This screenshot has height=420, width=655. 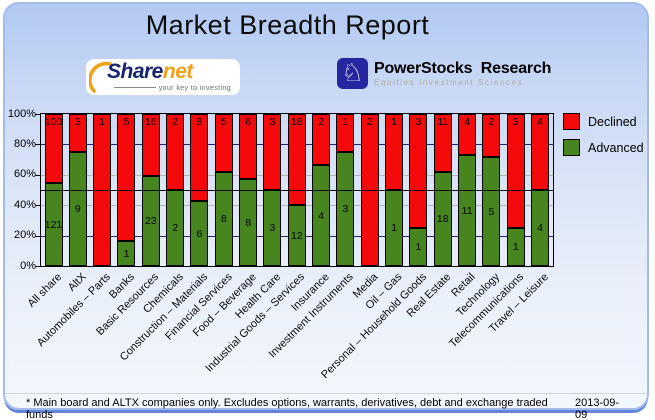 I want to click on legend: Declined Advanced, so click(x=603, y=139).